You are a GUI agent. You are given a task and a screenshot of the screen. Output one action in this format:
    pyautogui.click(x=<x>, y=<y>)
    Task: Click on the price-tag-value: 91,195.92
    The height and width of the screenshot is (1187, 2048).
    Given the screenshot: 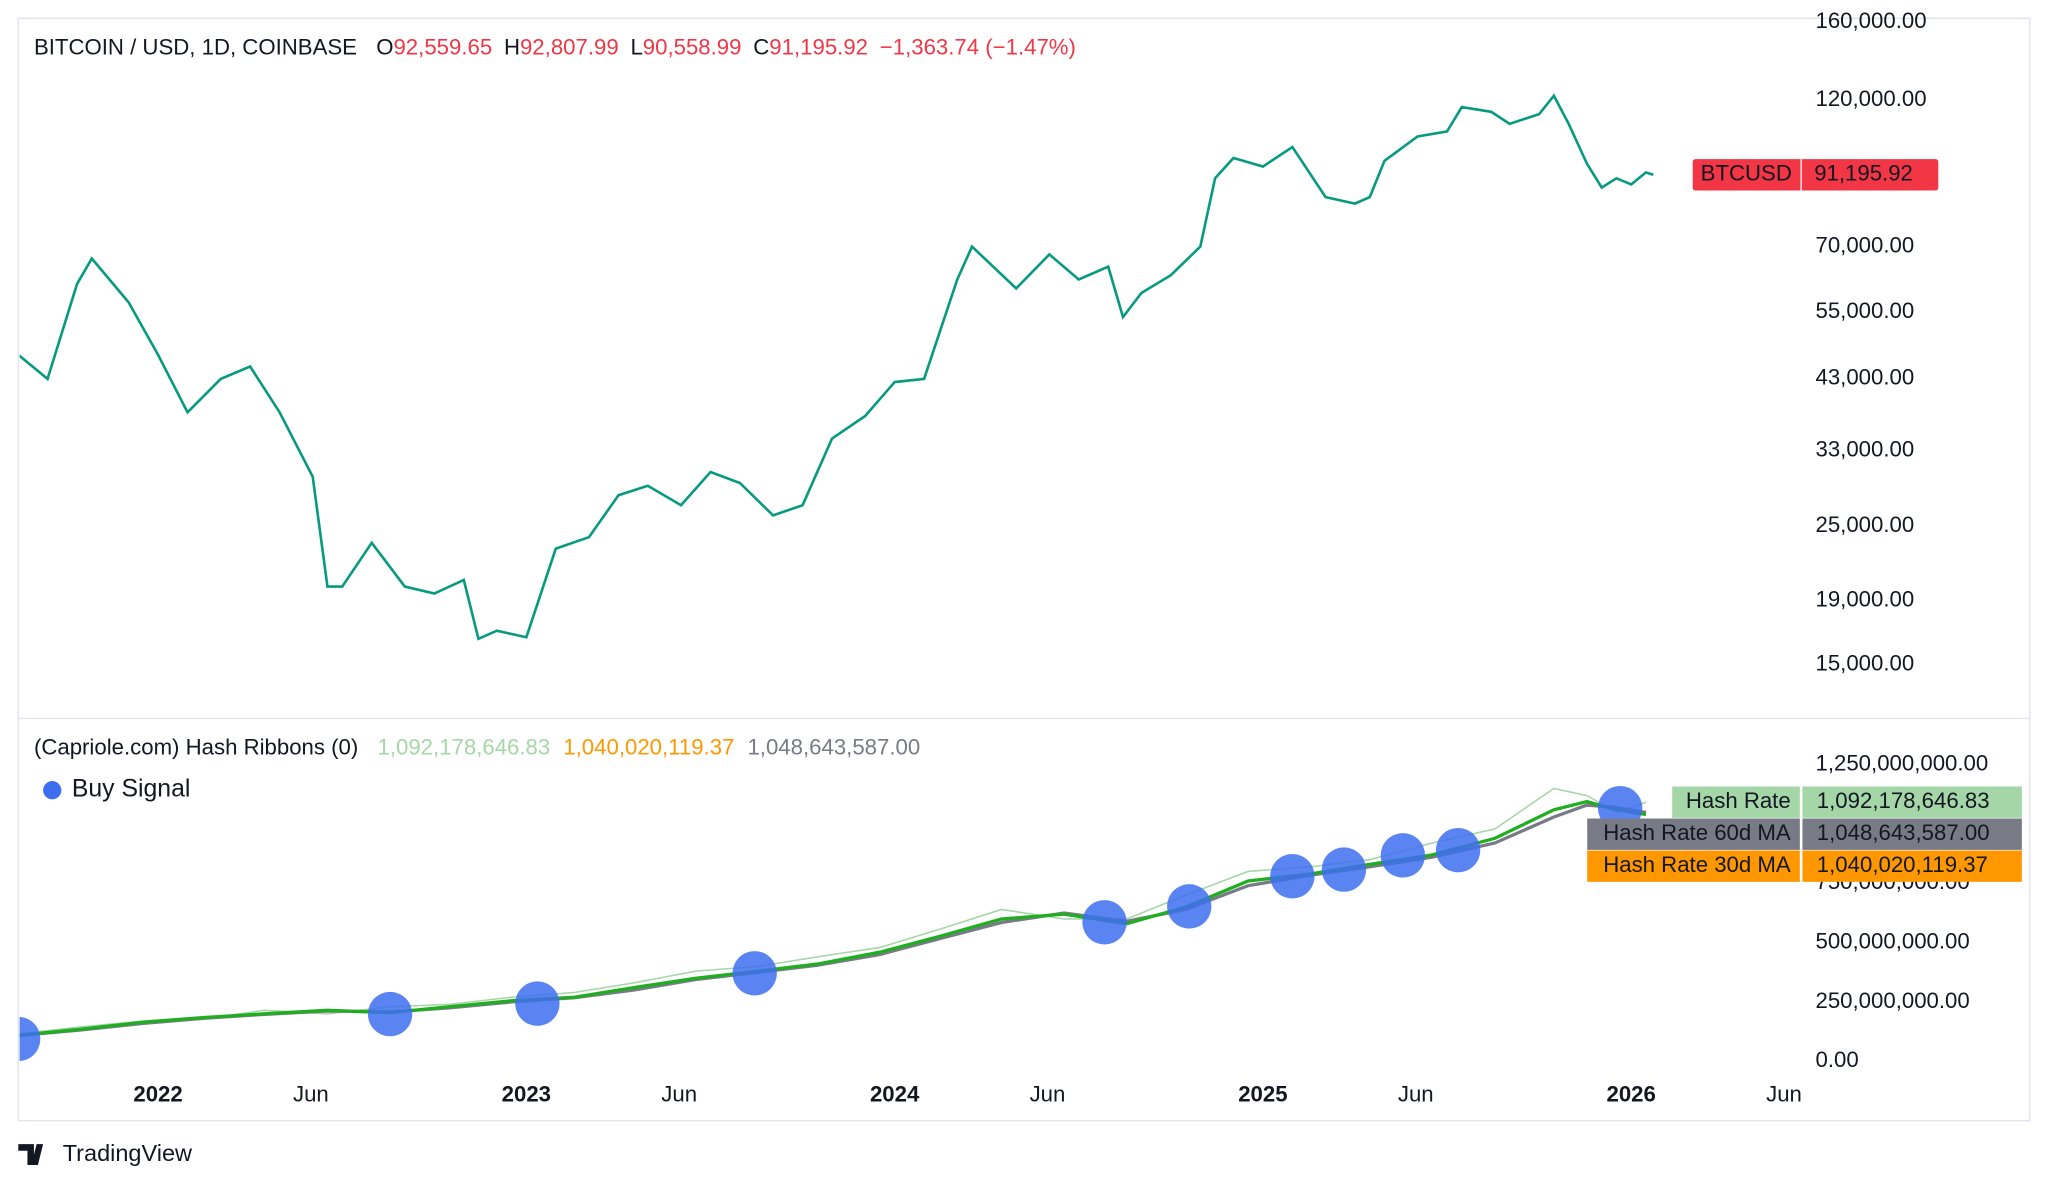 What is the action you would take?
    pyautogui.click(x=1863, y=173)
    